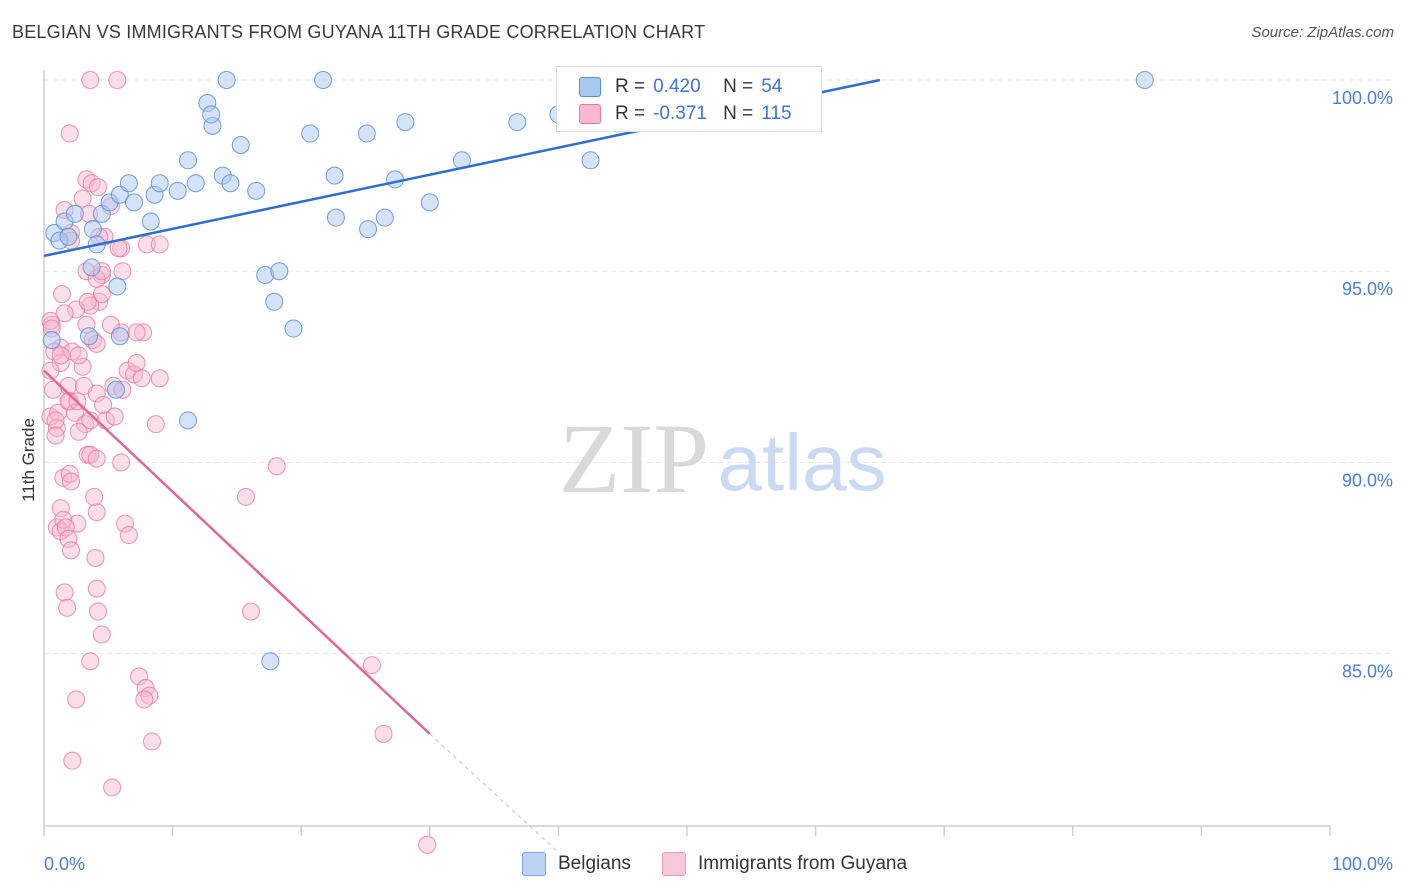 Image resolution: width=1406 pixels, height=892 pixels. I want to click on y-tick-label: 90.0%, so click(1367, 480).